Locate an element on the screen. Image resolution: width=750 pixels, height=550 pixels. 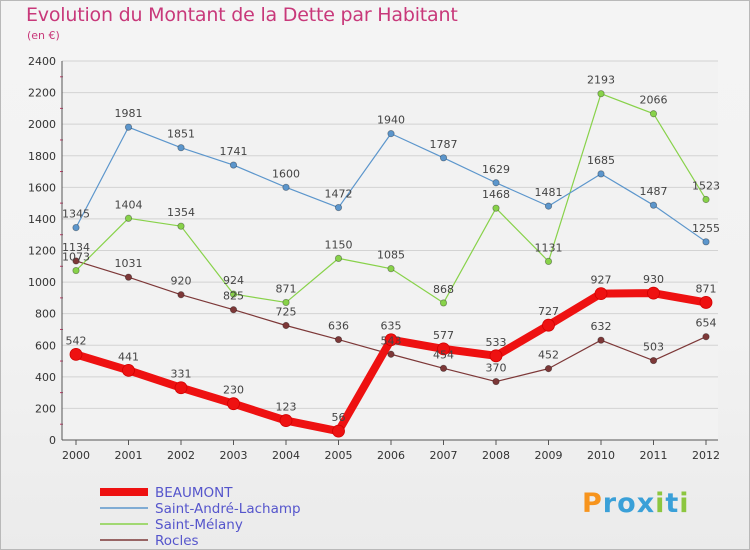
data-label: 1085 is located at coordinates (391, 255).